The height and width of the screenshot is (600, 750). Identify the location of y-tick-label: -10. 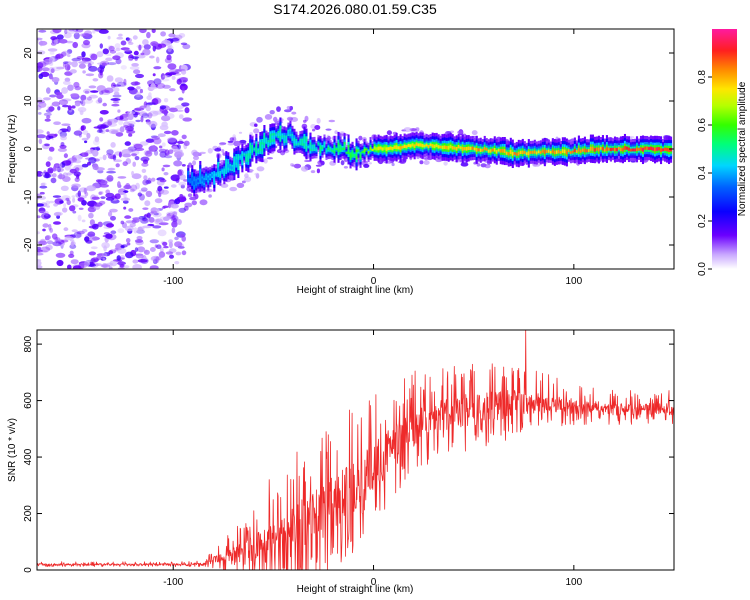
(28, 196).